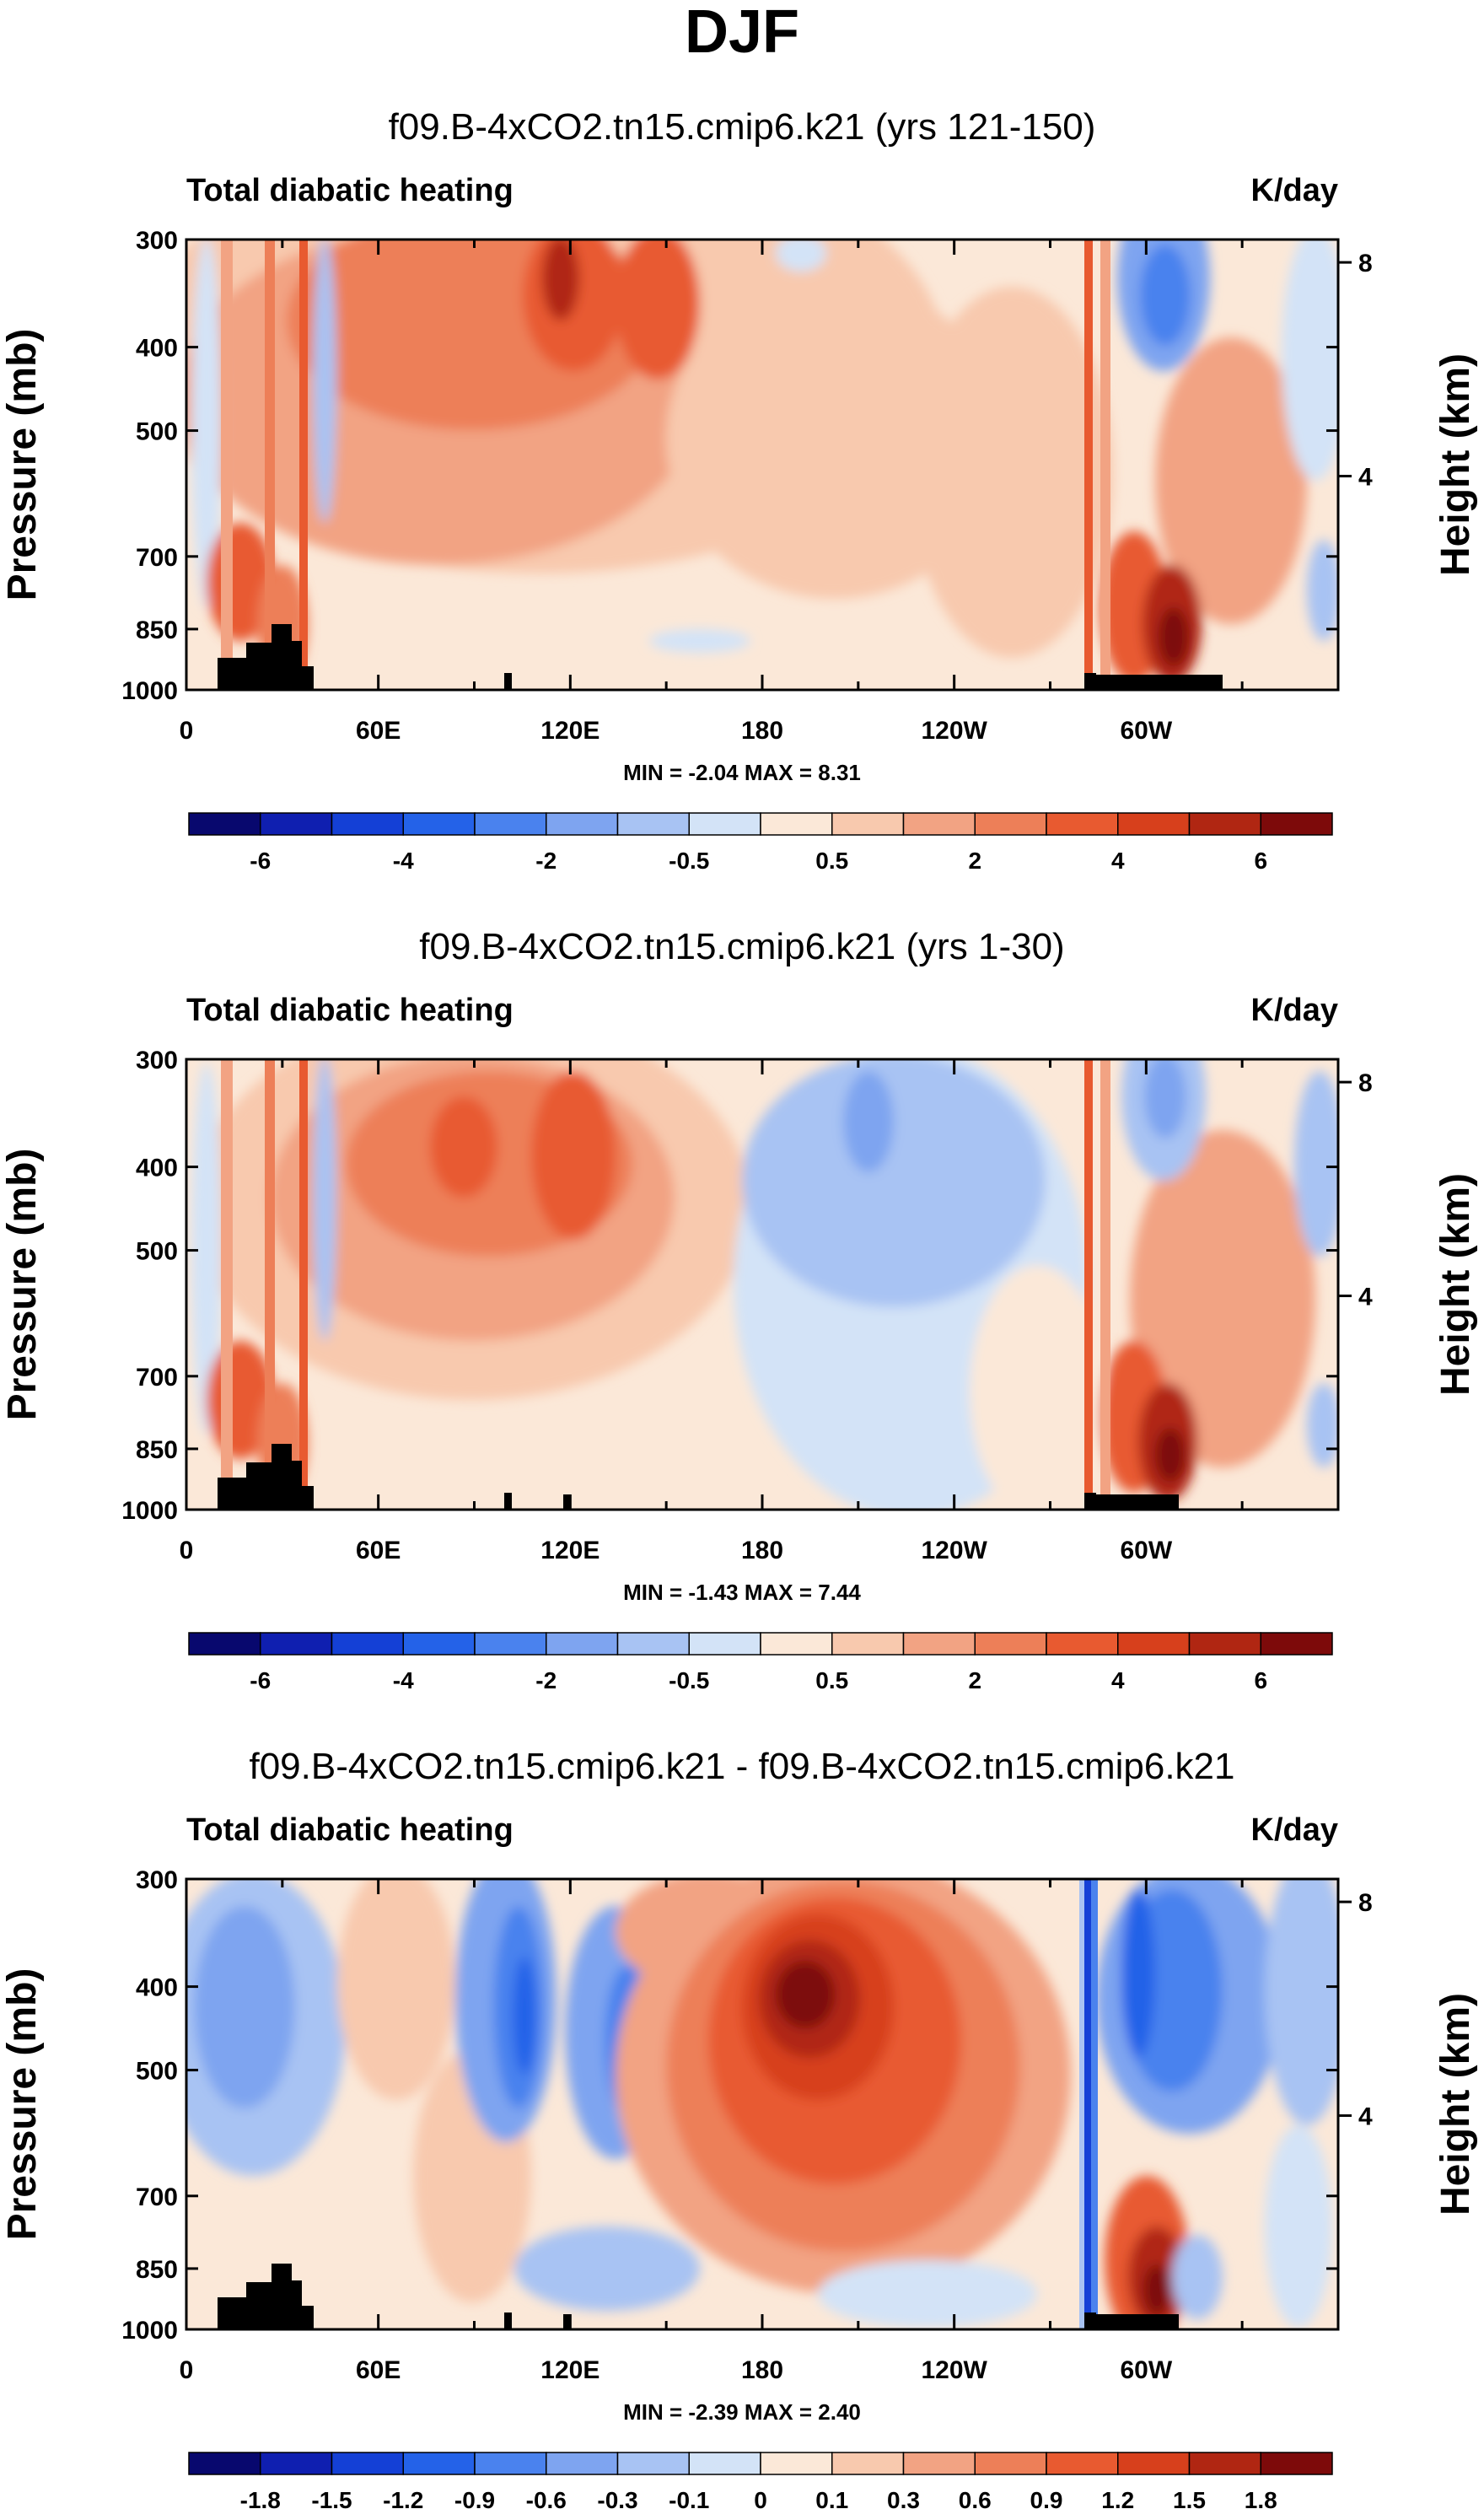 Image resolution: width=1484 pixels, height=2509 pixels. What do you see at coordinates (157, 630) in the screenshot?
I see `panel-1-y-tick: 850` at bounding box center [157, 630].